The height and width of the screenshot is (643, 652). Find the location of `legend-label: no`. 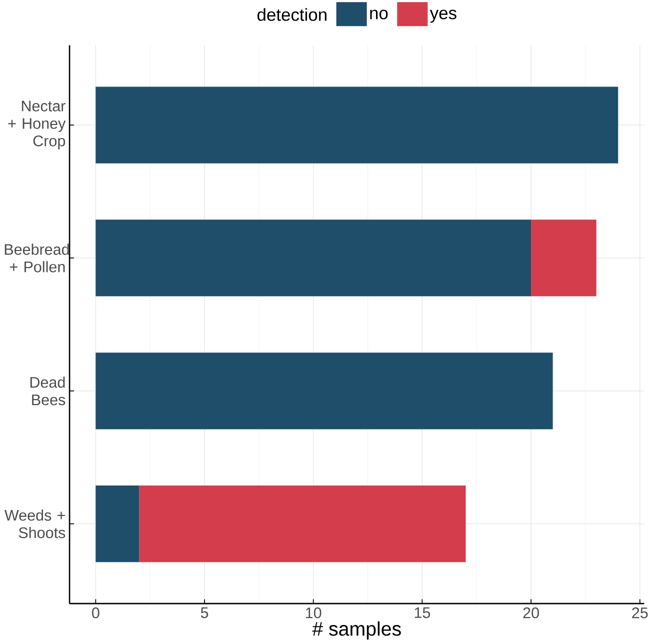

legend-label: no is located at coordinates (379, 15).